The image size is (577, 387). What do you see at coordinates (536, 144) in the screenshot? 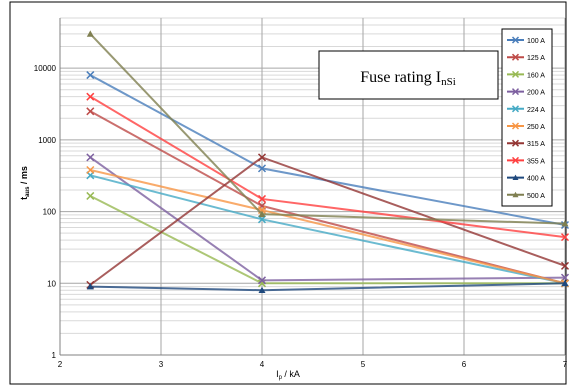
I see `legend-label: 315 A` at bounding box center [536, 144].